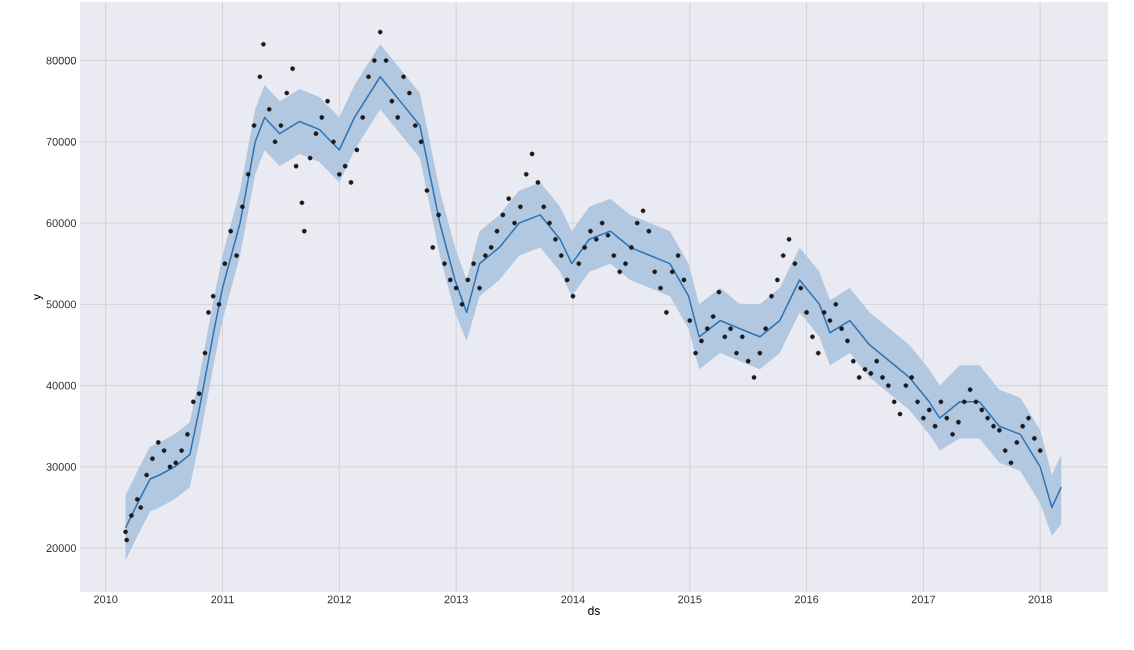  I want to click on y-tick-label: 80000, so click(61, 60).